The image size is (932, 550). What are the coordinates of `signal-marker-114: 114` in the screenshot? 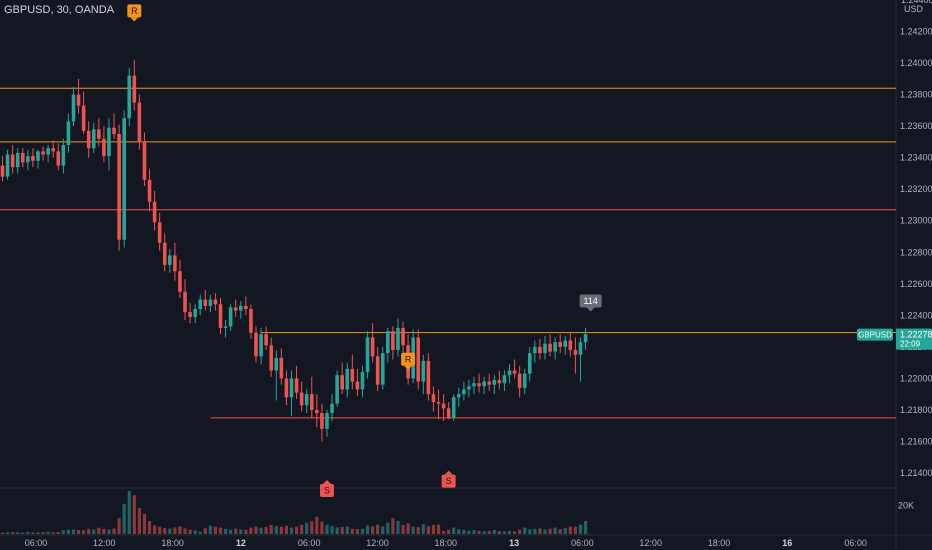 It's located at (590, 303).